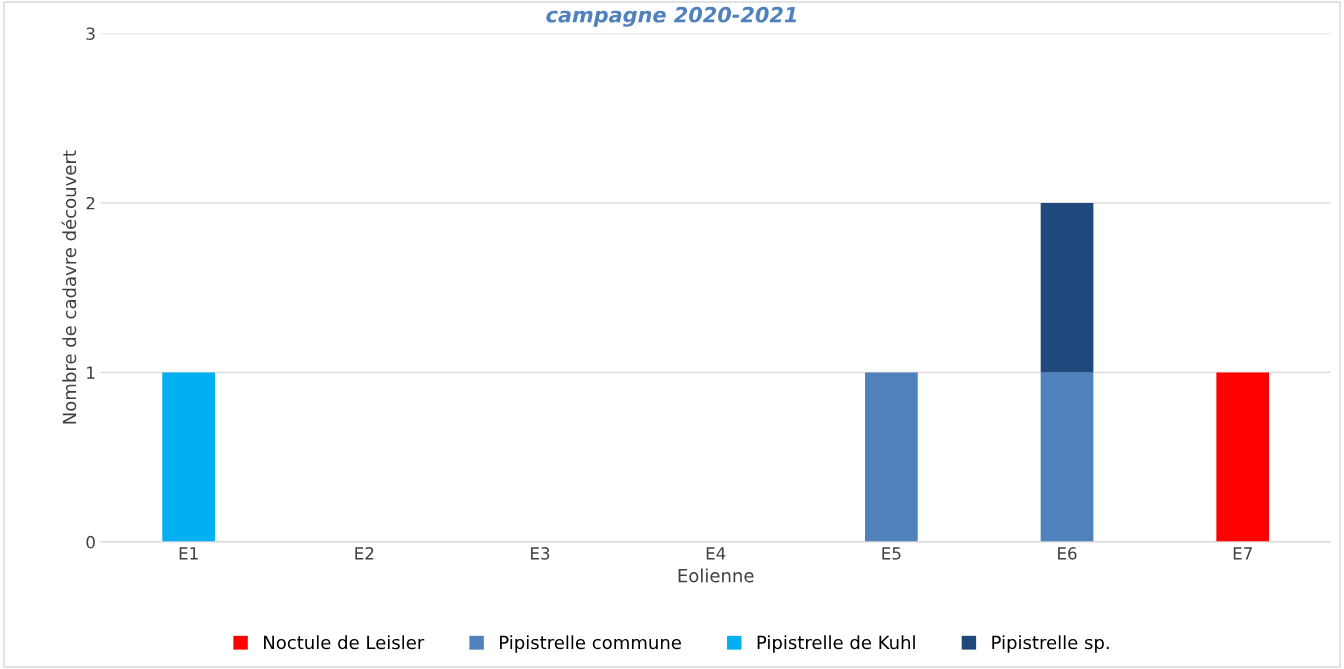 The image size is (1344, 669). What do you see at coordinates (364, 553) in the screenshot?
I see `x-tick-label: E2` at bounding box center [364, 553].